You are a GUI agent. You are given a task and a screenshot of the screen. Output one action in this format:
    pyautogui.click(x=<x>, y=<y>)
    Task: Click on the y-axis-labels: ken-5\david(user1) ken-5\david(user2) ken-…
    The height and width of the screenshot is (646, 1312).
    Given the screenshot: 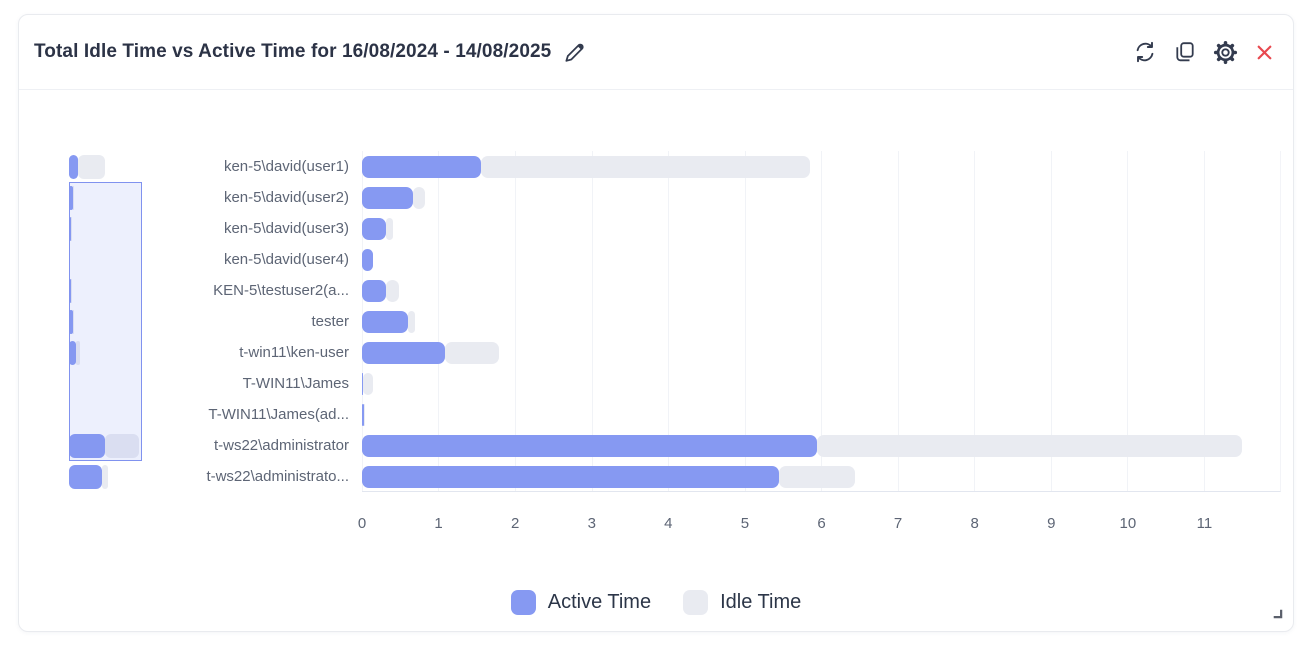 What is the action you would take?
    pyautogui.click(x=254, y=321)
    